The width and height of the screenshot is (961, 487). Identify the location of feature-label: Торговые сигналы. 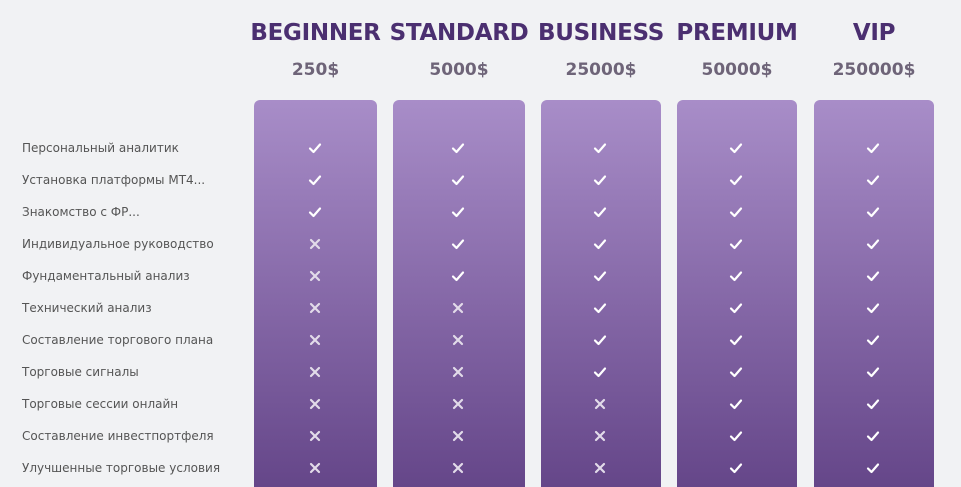
(80, 372).